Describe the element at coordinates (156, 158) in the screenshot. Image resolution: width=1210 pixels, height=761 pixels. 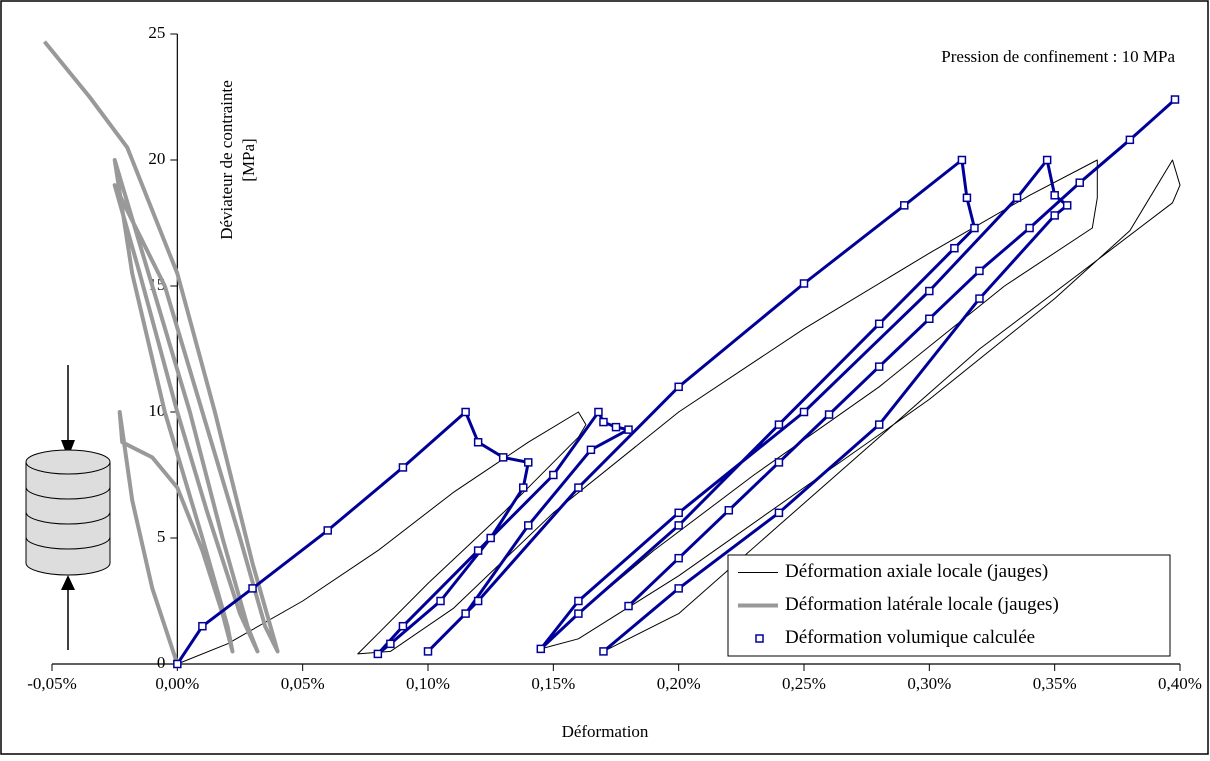
I see `y-tick-label: 20` at that location.